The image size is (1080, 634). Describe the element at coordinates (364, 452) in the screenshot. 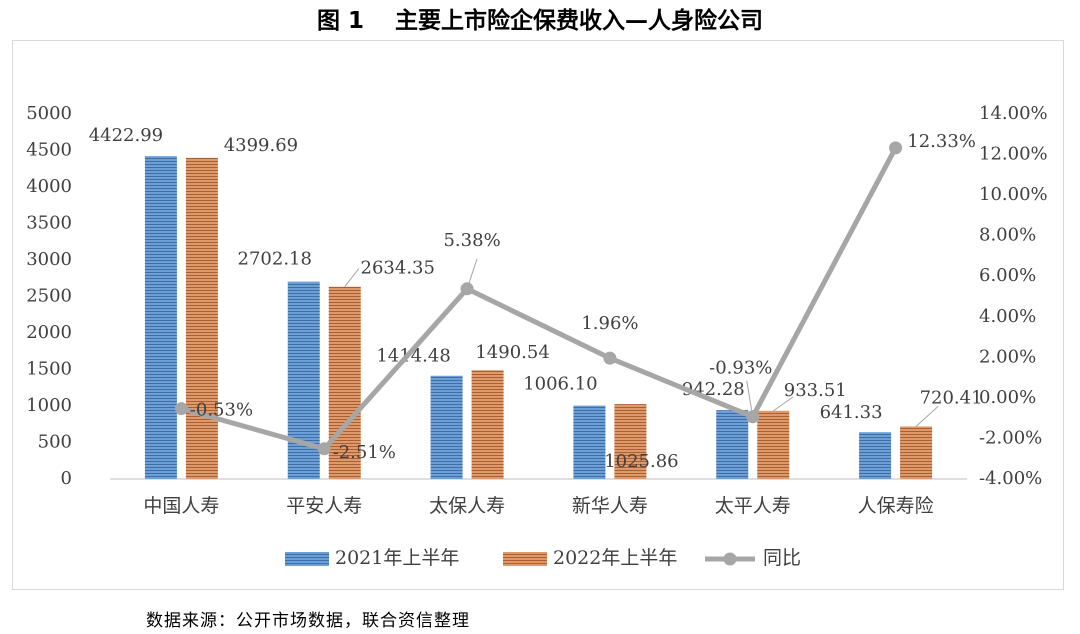

I see `data-label-yoy: -2.51%` at that location.